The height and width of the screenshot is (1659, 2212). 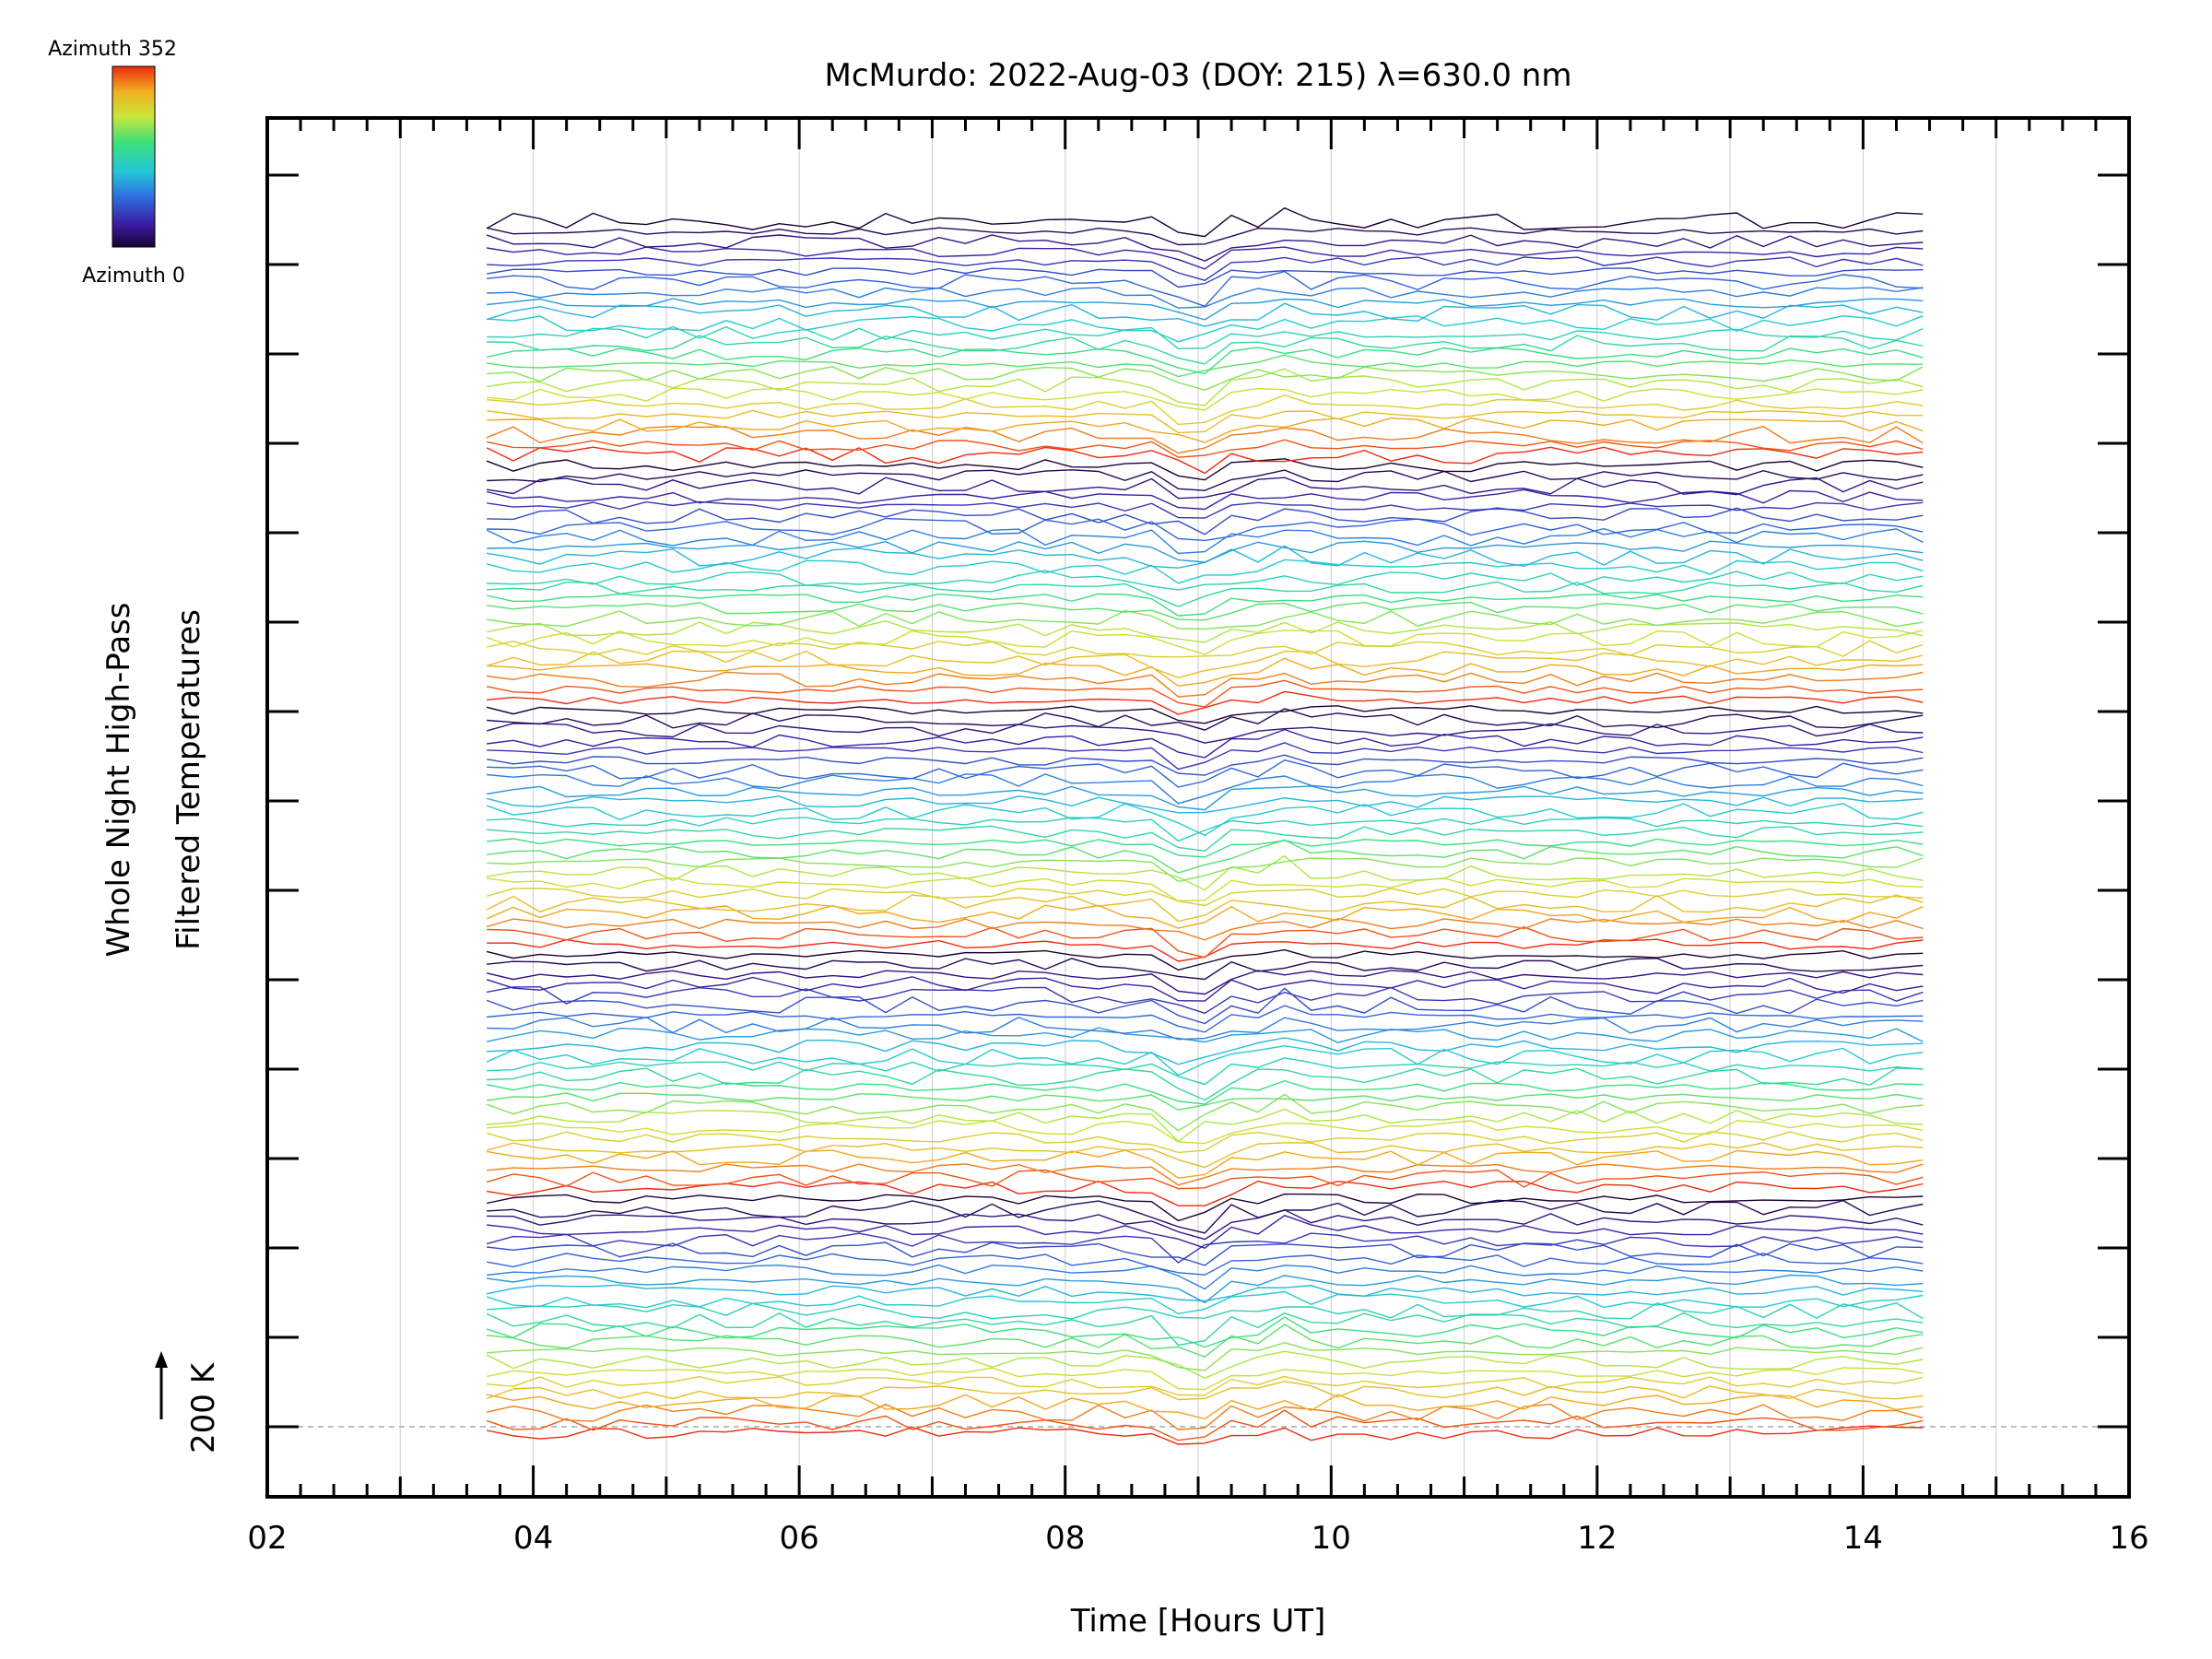 I want to click on x-tick-label: 16, so click(x=2128, y=1538).